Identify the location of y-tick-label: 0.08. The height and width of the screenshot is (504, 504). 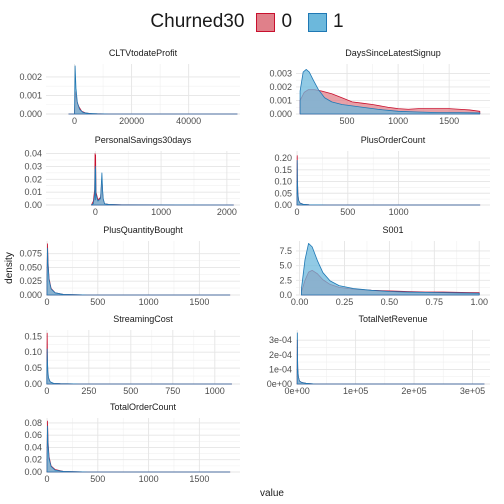
(33, 423).